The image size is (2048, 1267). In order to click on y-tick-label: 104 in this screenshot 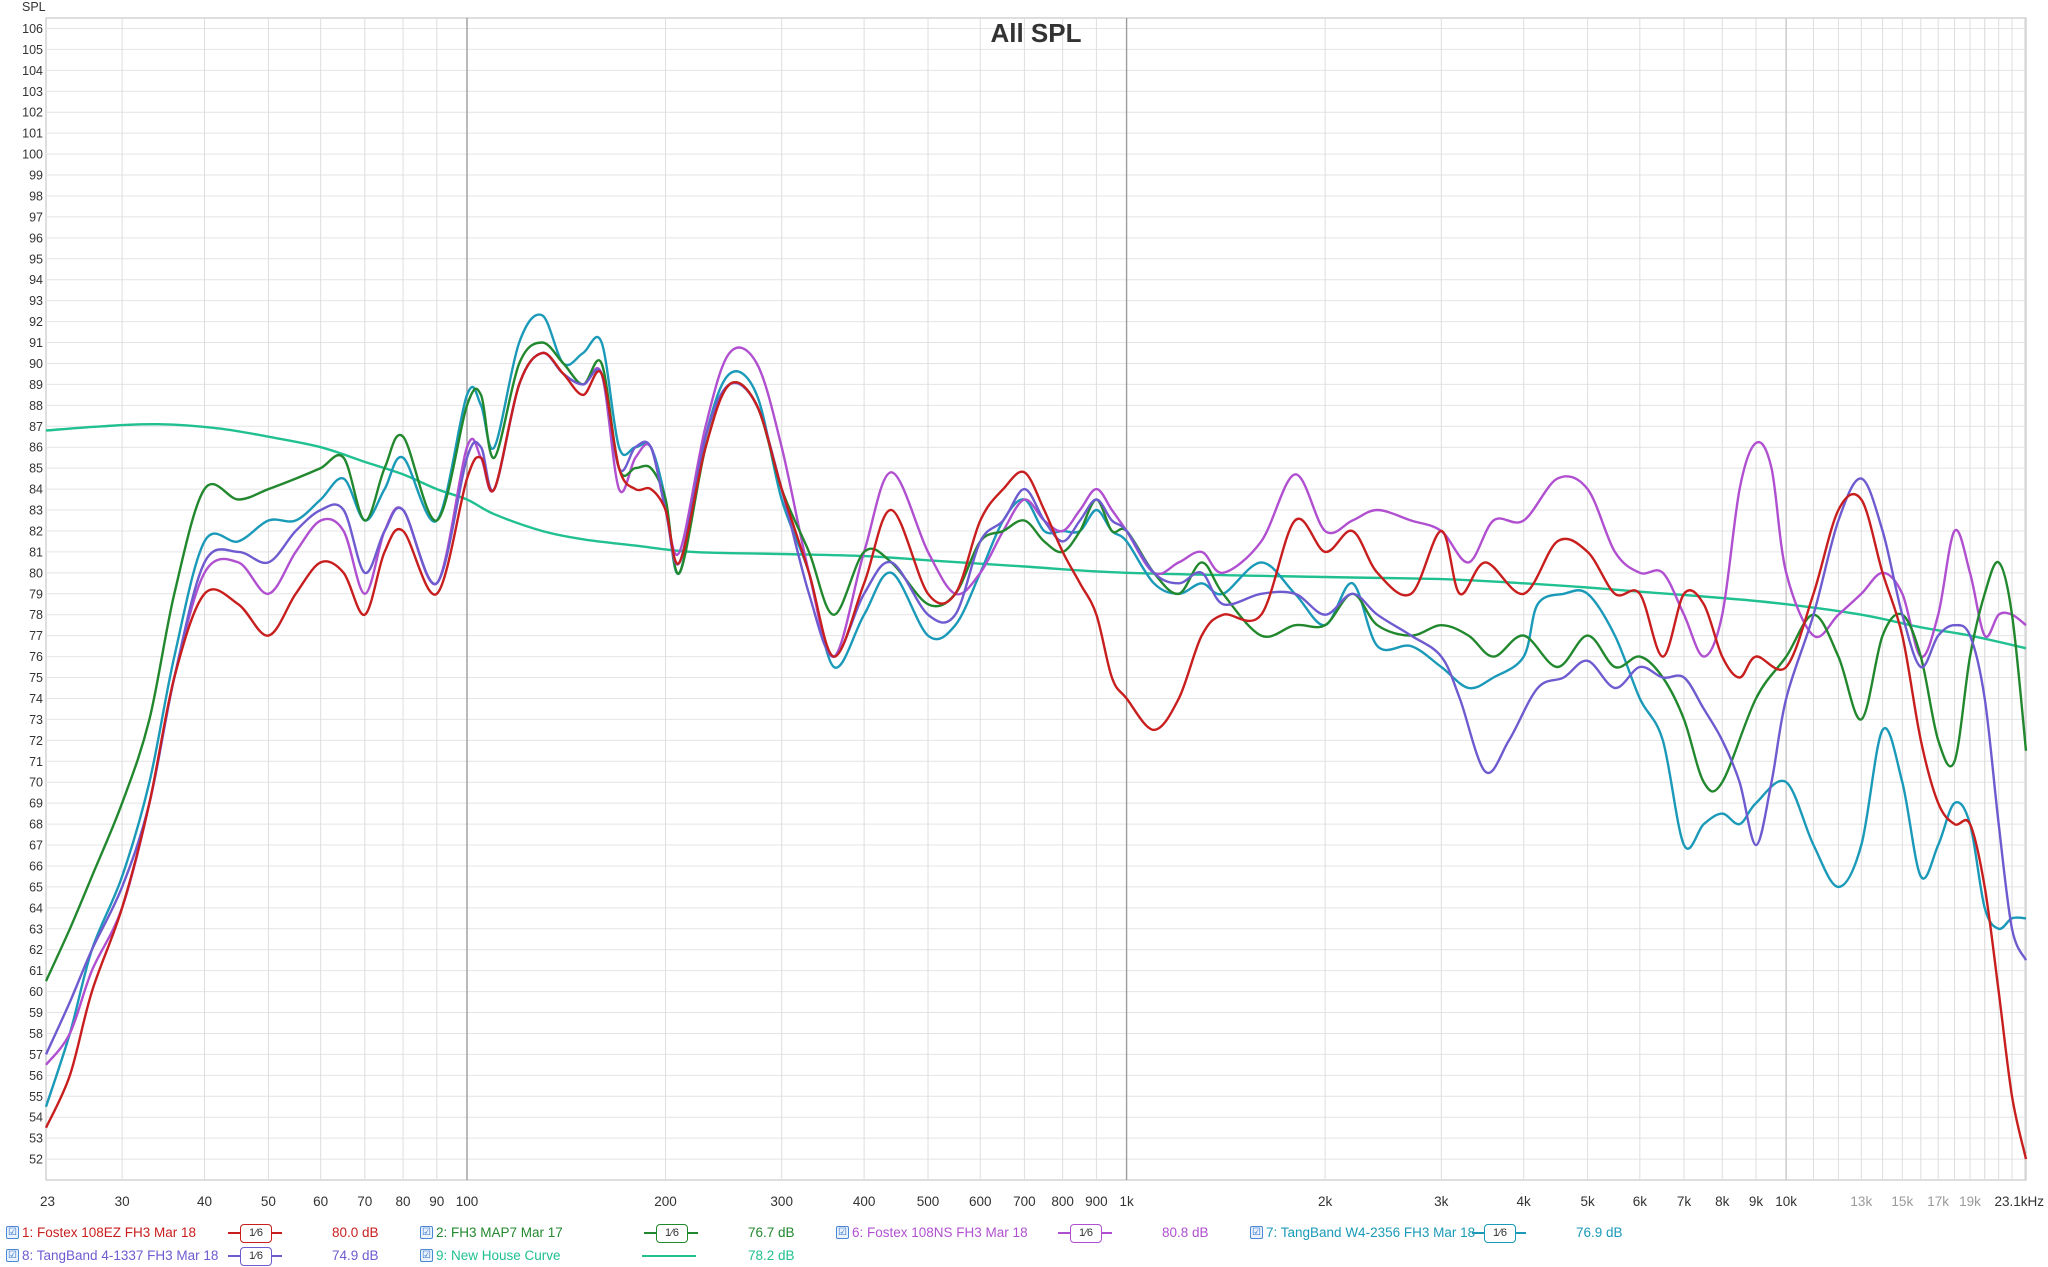, I will do `click(32, 71)`.